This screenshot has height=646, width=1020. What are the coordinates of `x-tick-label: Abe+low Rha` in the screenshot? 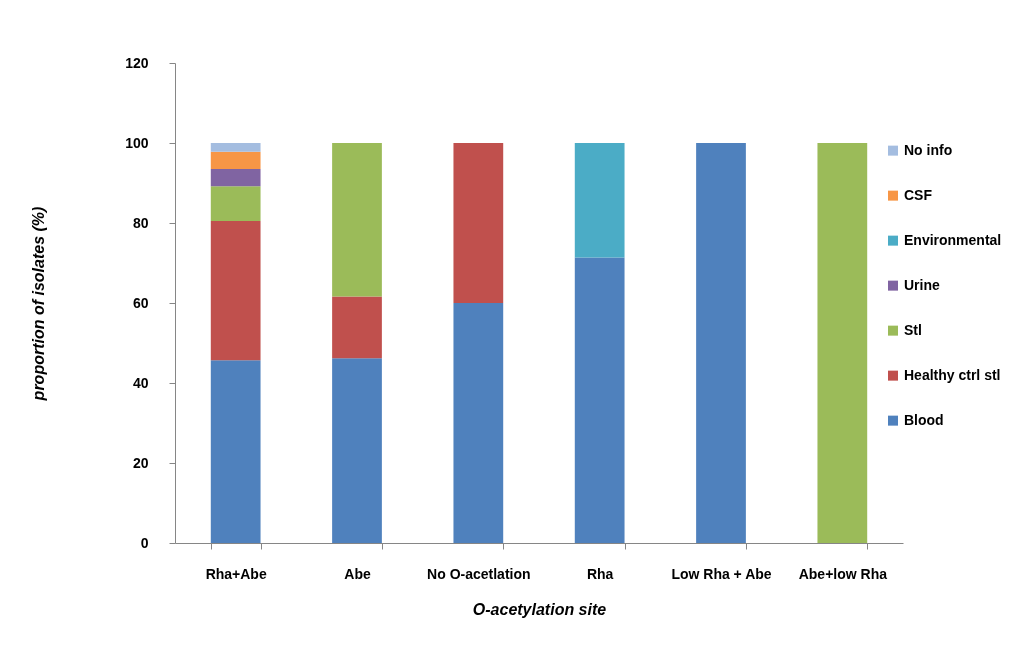 It's located at (843, 573).